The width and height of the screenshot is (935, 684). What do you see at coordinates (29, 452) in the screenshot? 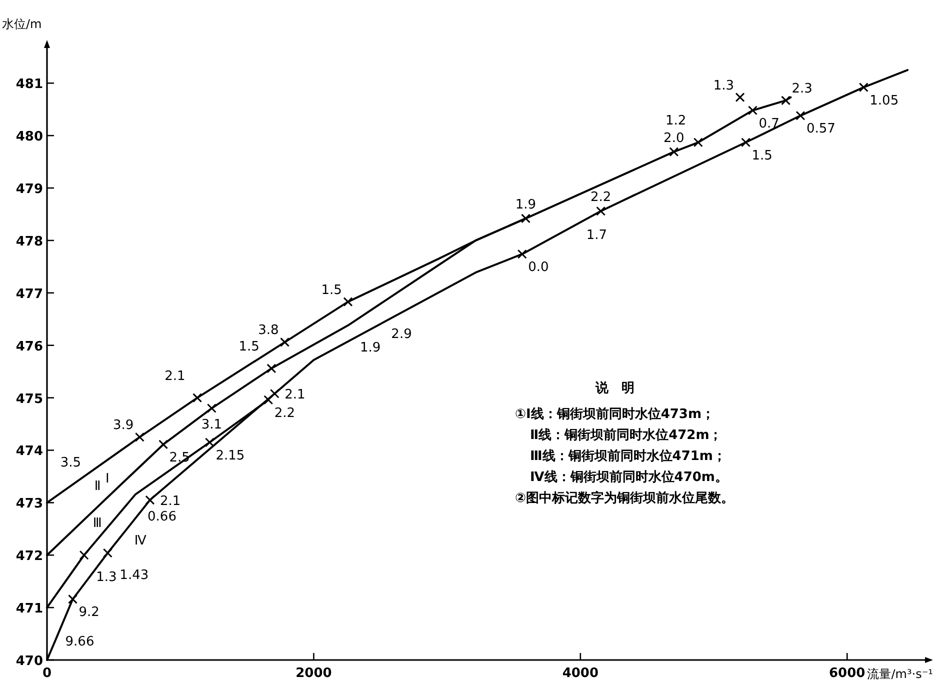
I see `y-tick-label: 474` at bounding box center [29, 452].